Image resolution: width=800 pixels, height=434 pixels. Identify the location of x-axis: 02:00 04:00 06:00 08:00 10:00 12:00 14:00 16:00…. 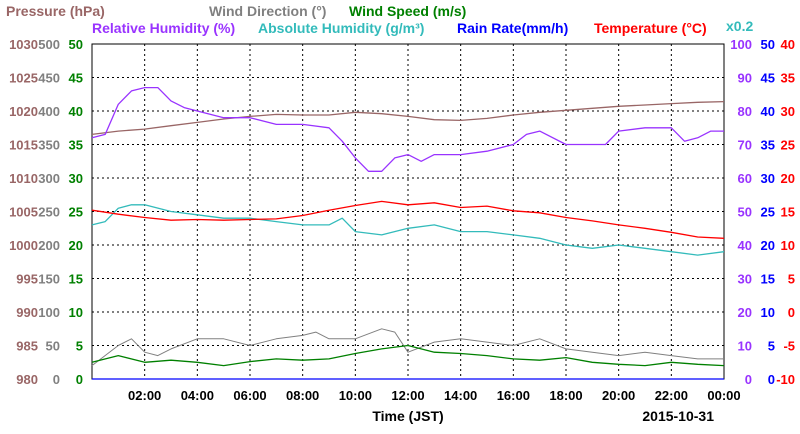
(434, 395).